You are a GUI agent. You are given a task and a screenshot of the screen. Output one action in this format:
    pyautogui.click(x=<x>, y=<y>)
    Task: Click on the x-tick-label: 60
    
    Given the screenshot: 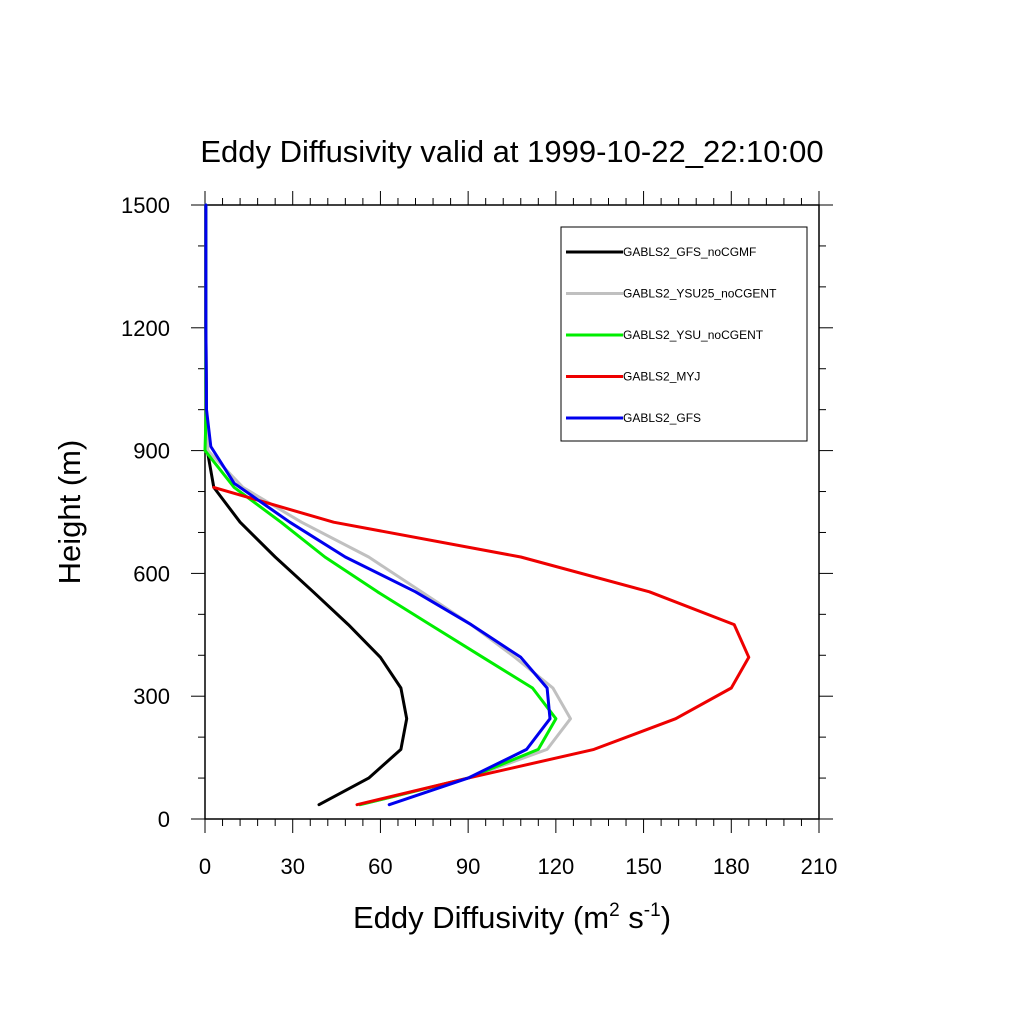 What is the action you would take?
    pyautogui.click(x=380, y=866)
    